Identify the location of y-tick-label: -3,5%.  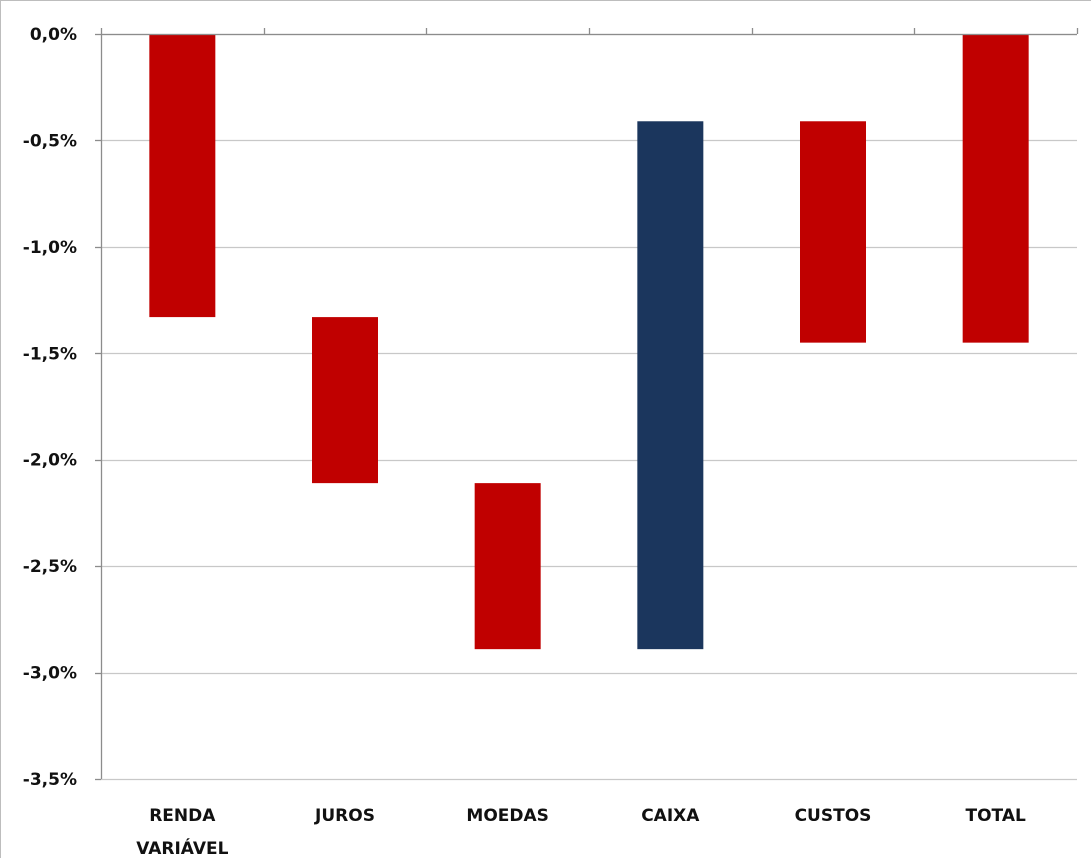
(50, 780).